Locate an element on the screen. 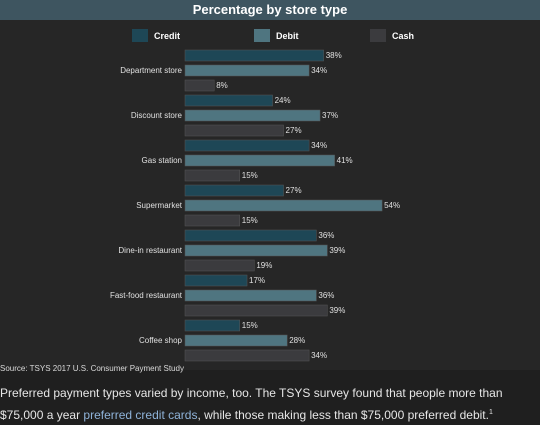 This screenshot has height=425, width=540. category-label-coffee-shop: Coffee shop is located at coordinates (161, 340).